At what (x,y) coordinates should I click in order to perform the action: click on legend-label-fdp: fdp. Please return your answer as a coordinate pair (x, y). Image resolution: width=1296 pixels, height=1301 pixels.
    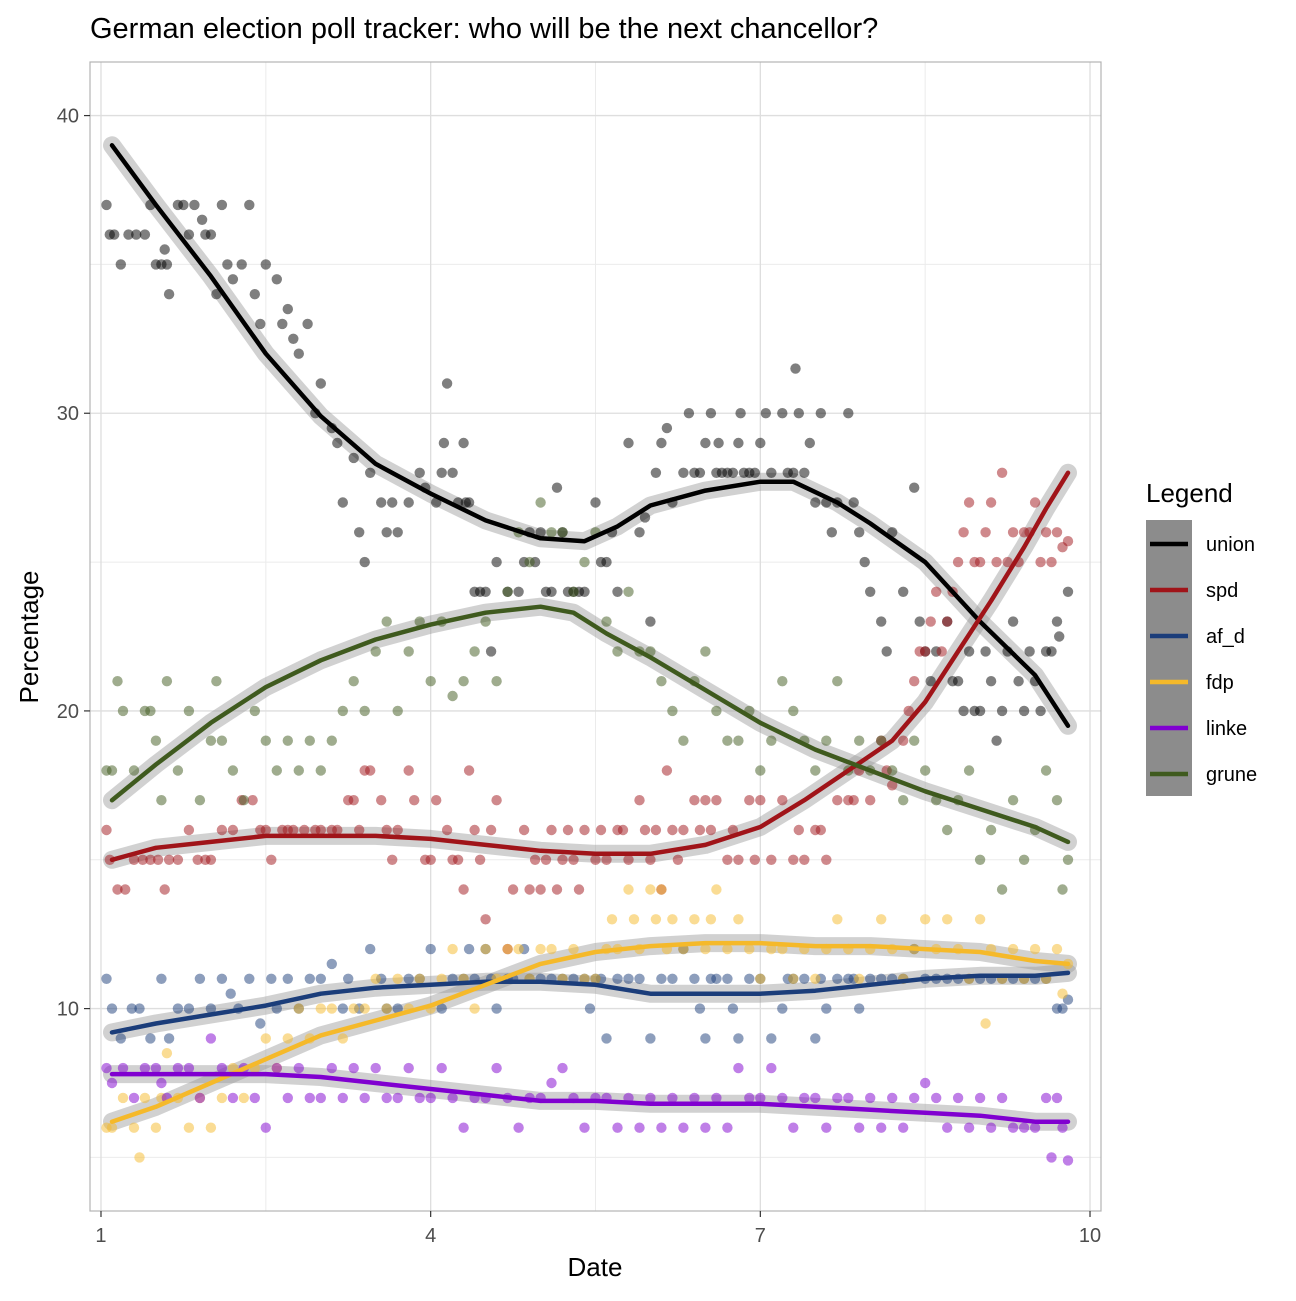
    Looking at the image, I should click on (1220, 683).